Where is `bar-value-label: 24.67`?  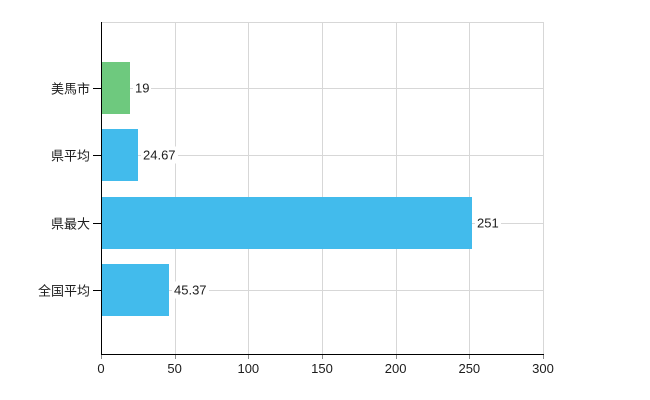 bar-value-label: 24.67 is located at coordinates (159, 155).